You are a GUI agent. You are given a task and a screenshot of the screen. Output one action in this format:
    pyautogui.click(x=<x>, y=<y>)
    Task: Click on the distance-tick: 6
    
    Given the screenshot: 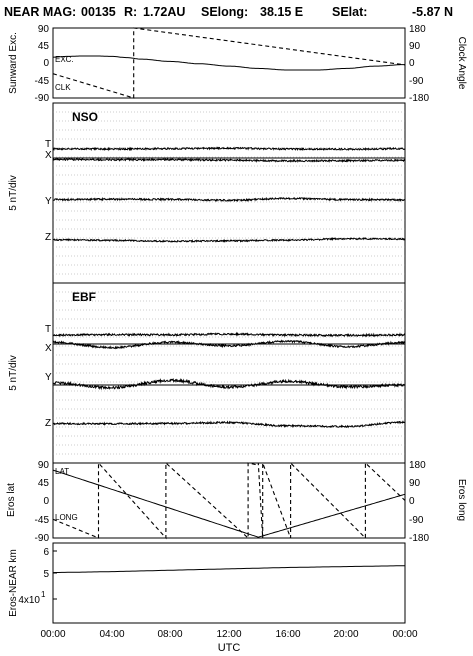 What is the action you would take?
    pyautogui.click(x=46, y=552)
    